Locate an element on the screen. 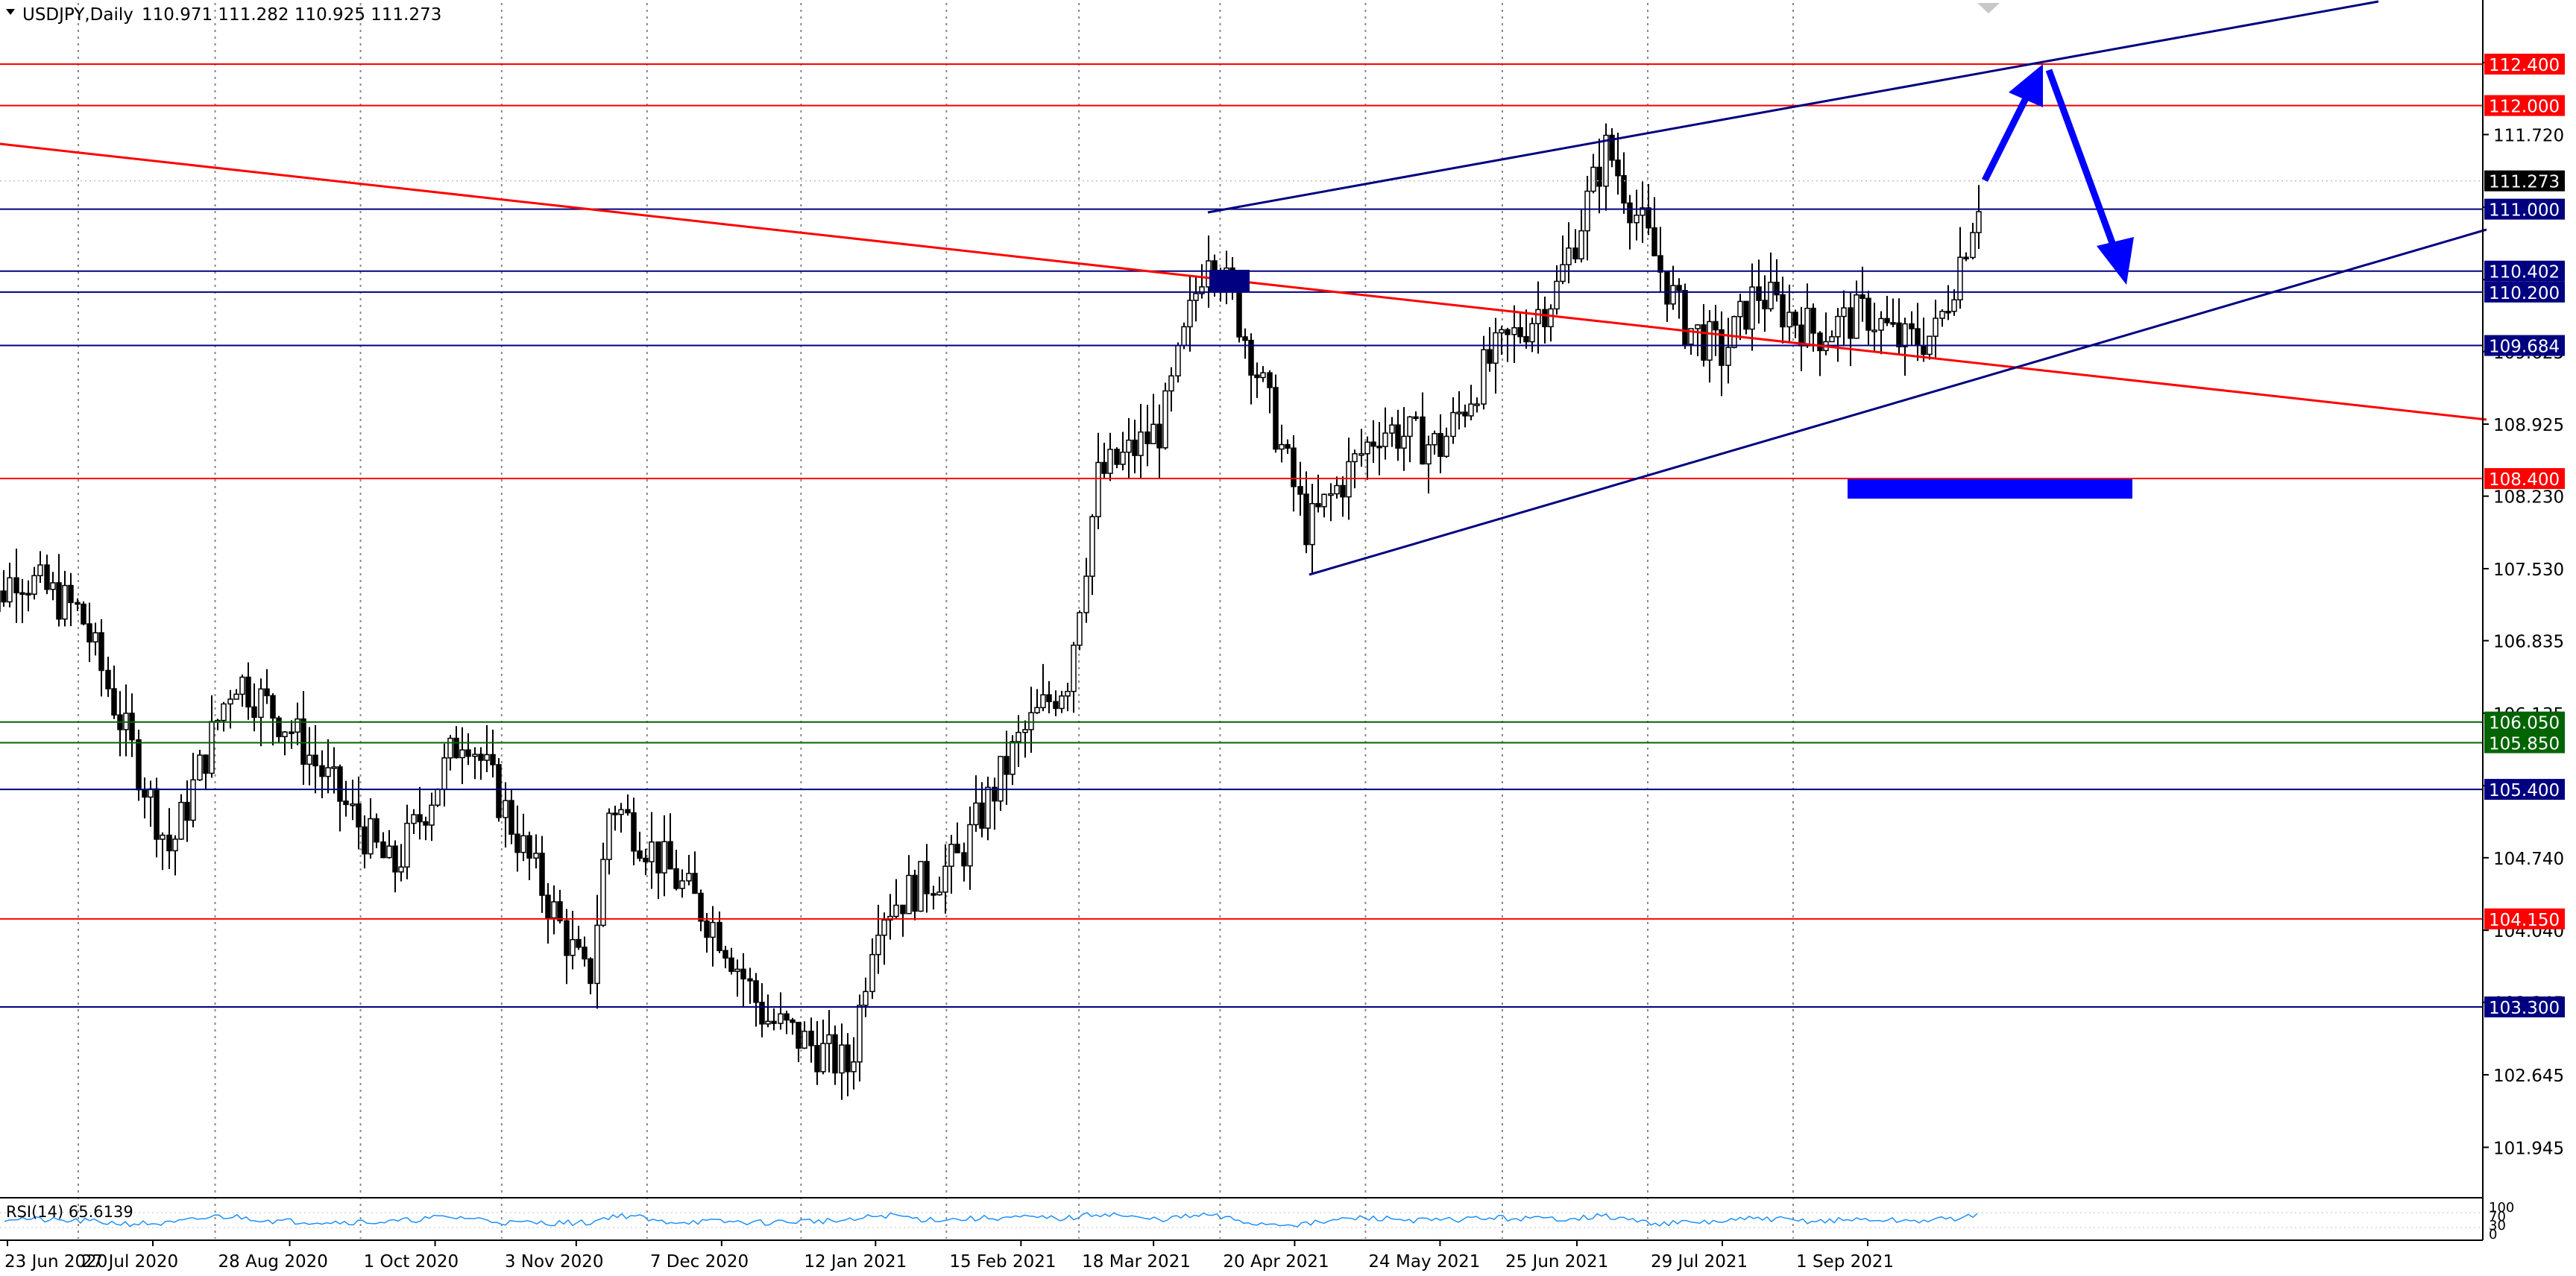 Image resolution: width=2576 pixels, height=1276 pixels. x-tick-label: 27 Jul 2020 is located at coordinates (129, 1262).